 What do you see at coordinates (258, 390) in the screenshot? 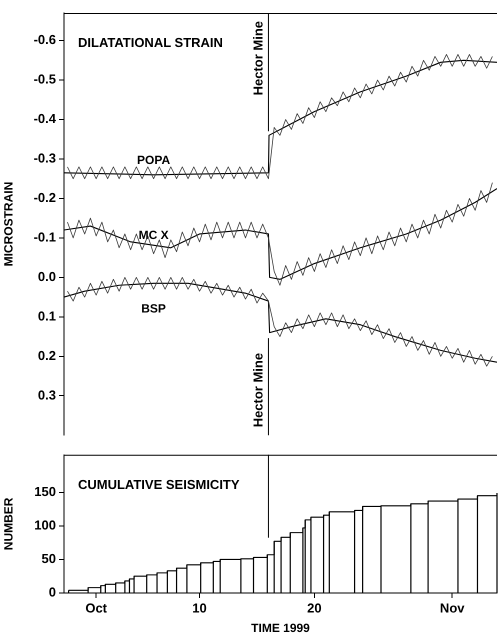
I see `annotation: Hector Mine` at bounding box center [258, 390].